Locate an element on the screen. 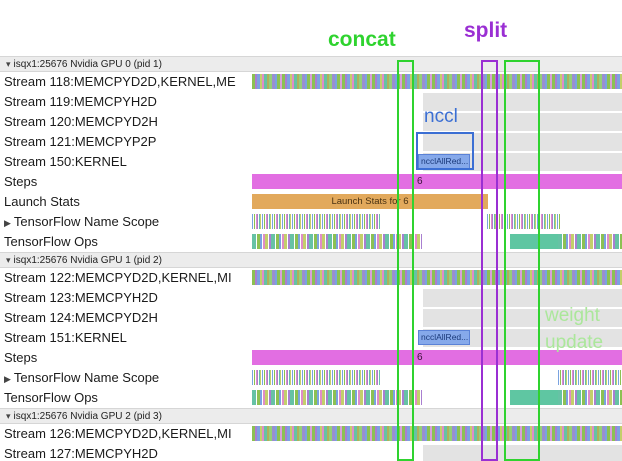  launch-stats-label: Launch Stats for 6 is located at coordinates (370, 201).